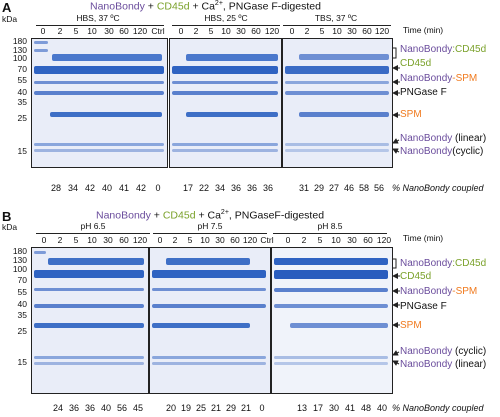  I want to click on condition-b2: pH 7.5, so click(210, 226).